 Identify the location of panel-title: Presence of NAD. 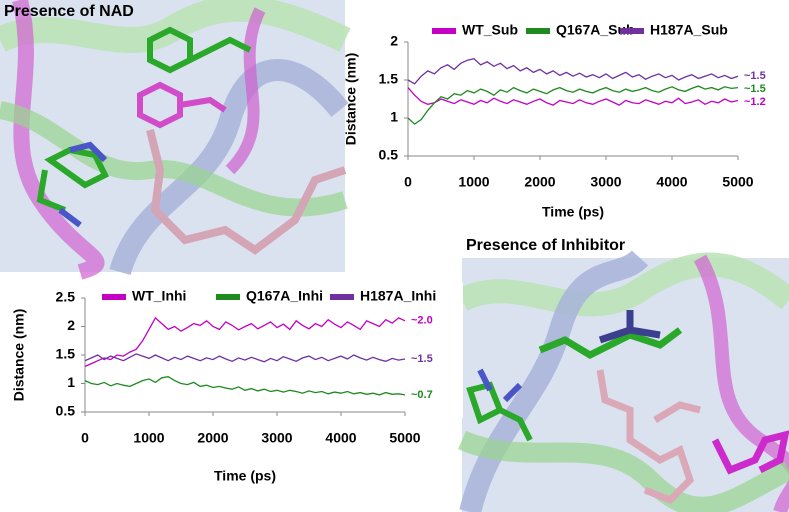
(69, 11).